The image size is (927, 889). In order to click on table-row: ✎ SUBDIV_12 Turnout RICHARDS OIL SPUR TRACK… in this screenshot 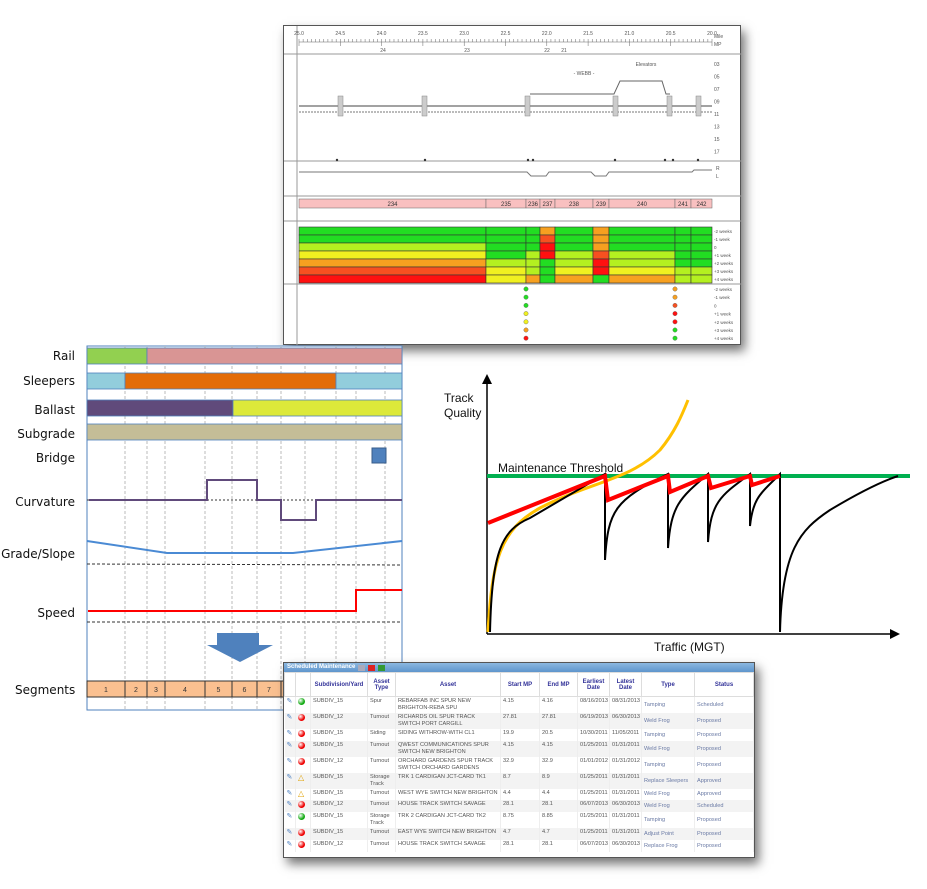, I will do `click(519, 721)`.